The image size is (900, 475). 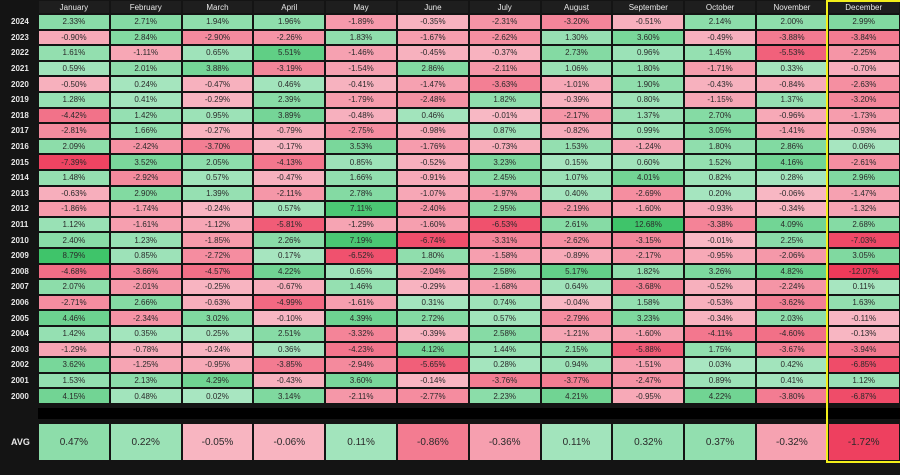 What do you see at coordinates (576, 365) in the screenshot?
I see `heatmap-cell: 0.94%` at bounding box center [576, 365].